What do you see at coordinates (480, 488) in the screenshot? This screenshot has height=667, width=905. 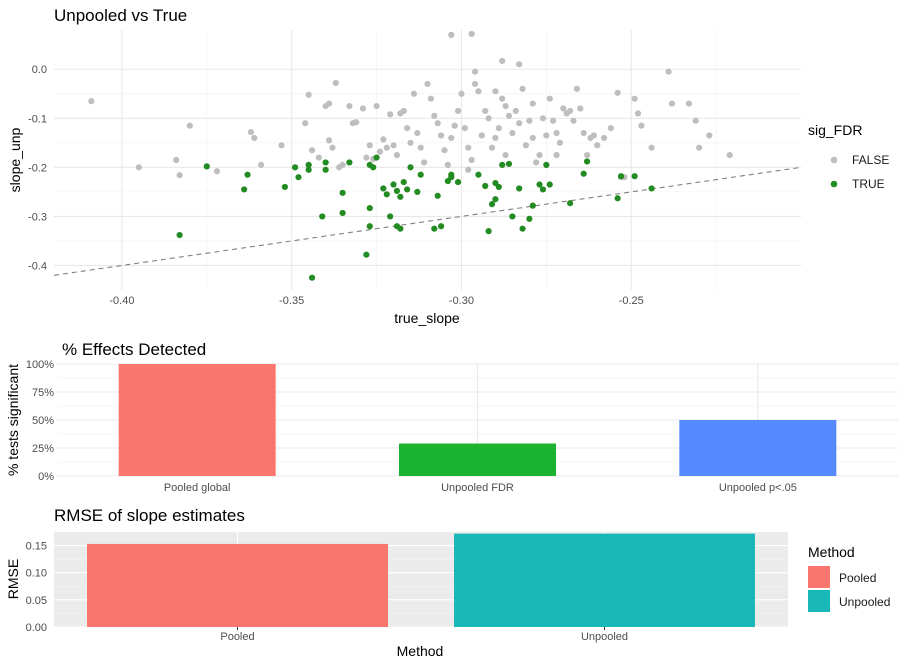 I see `pct-x-ticks: Pooled global Unpooled FDR Unpooled p<.05` at bounding box center [480, 488].